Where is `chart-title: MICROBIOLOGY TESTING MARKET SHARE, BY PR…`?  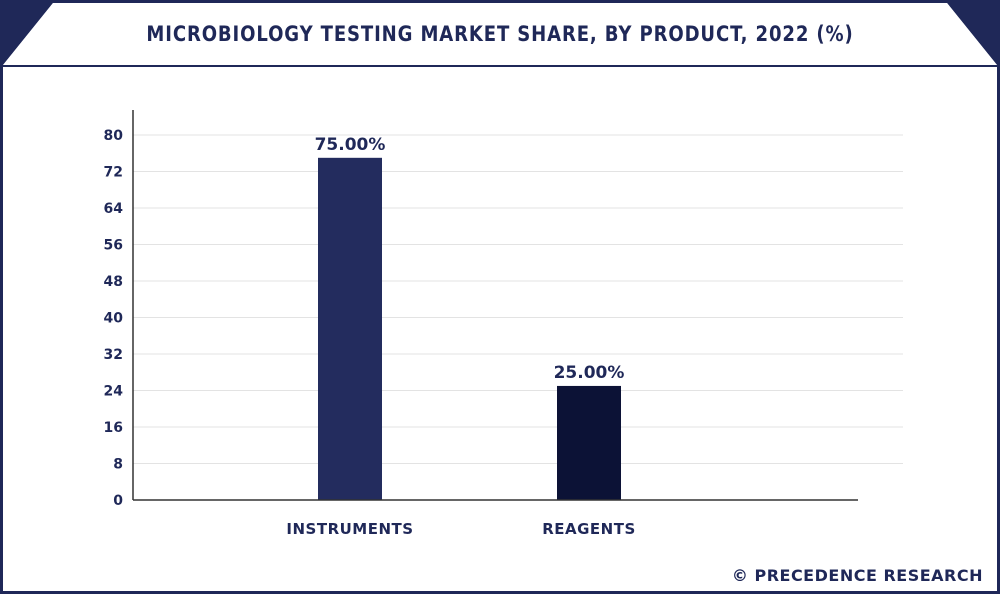 chart-title: MICROBIOLOGY TESTING MARKET SHARE, BY PR… is located at coordinates (500, 34).